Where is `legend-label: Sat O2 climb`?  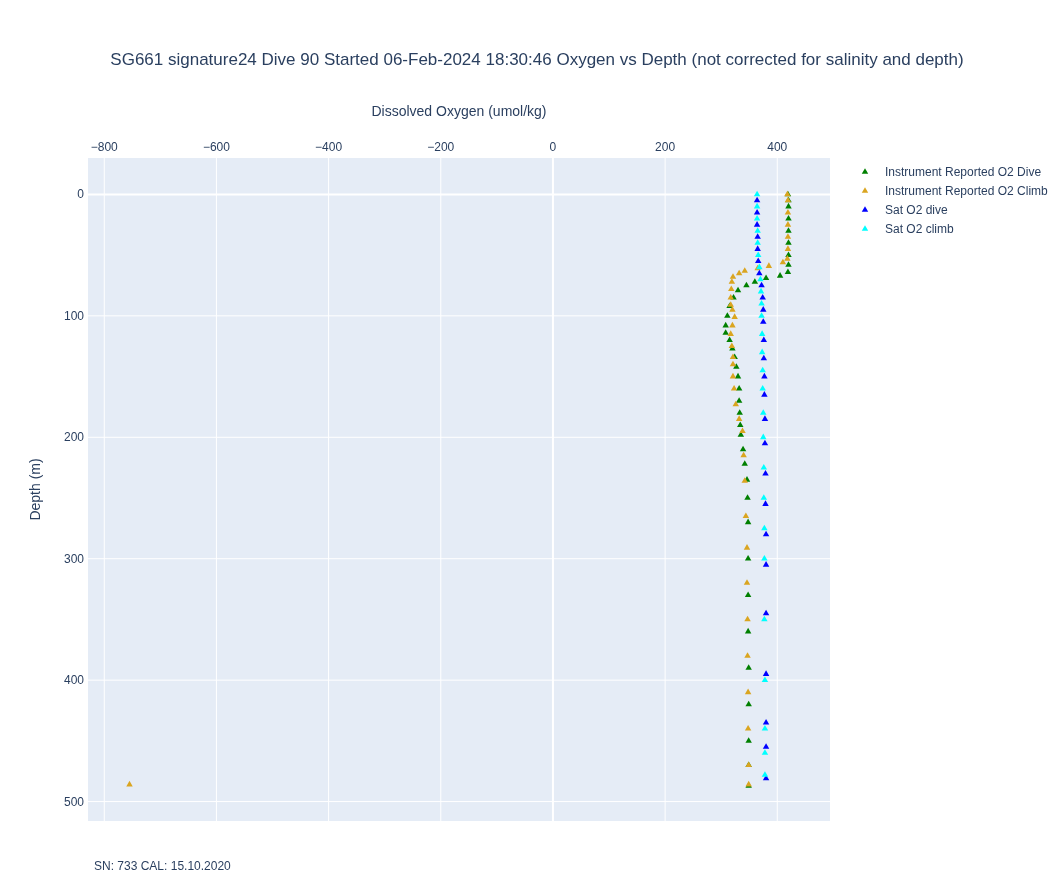 legend-label: Sat O2 climb is located at coordinates (920, 229).